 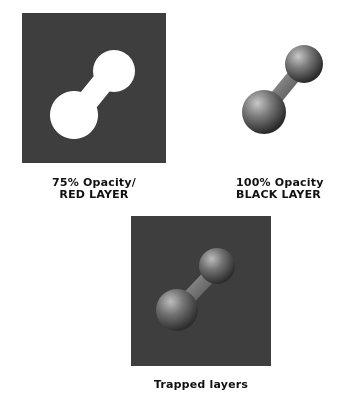 What do you see at coordinates (94, 195) in the screenshot?
I see `red-layer-caption-line2: RED LAYER` at bounding box center [94, 195].